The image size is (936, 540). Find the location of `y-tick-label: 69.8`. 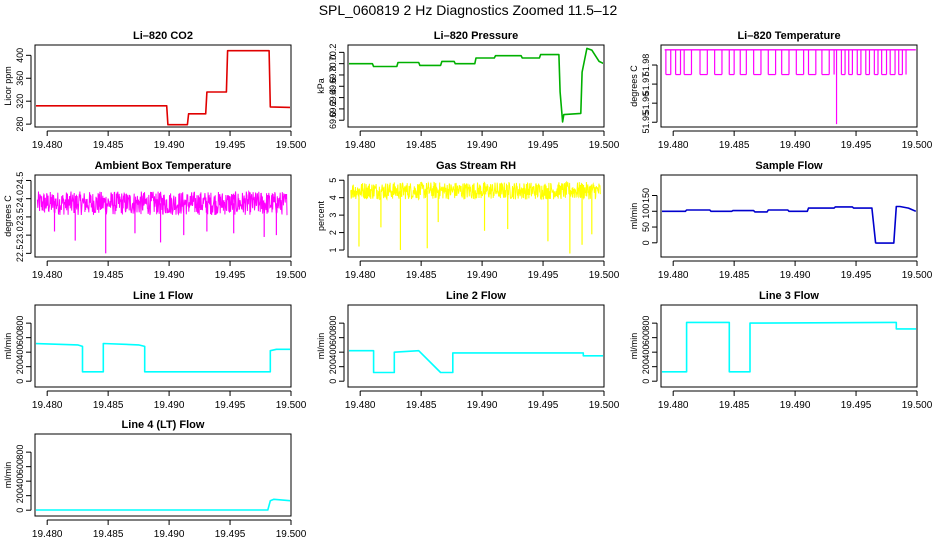

y-tick-label: 69.8 is located at coordinates (333, 75).